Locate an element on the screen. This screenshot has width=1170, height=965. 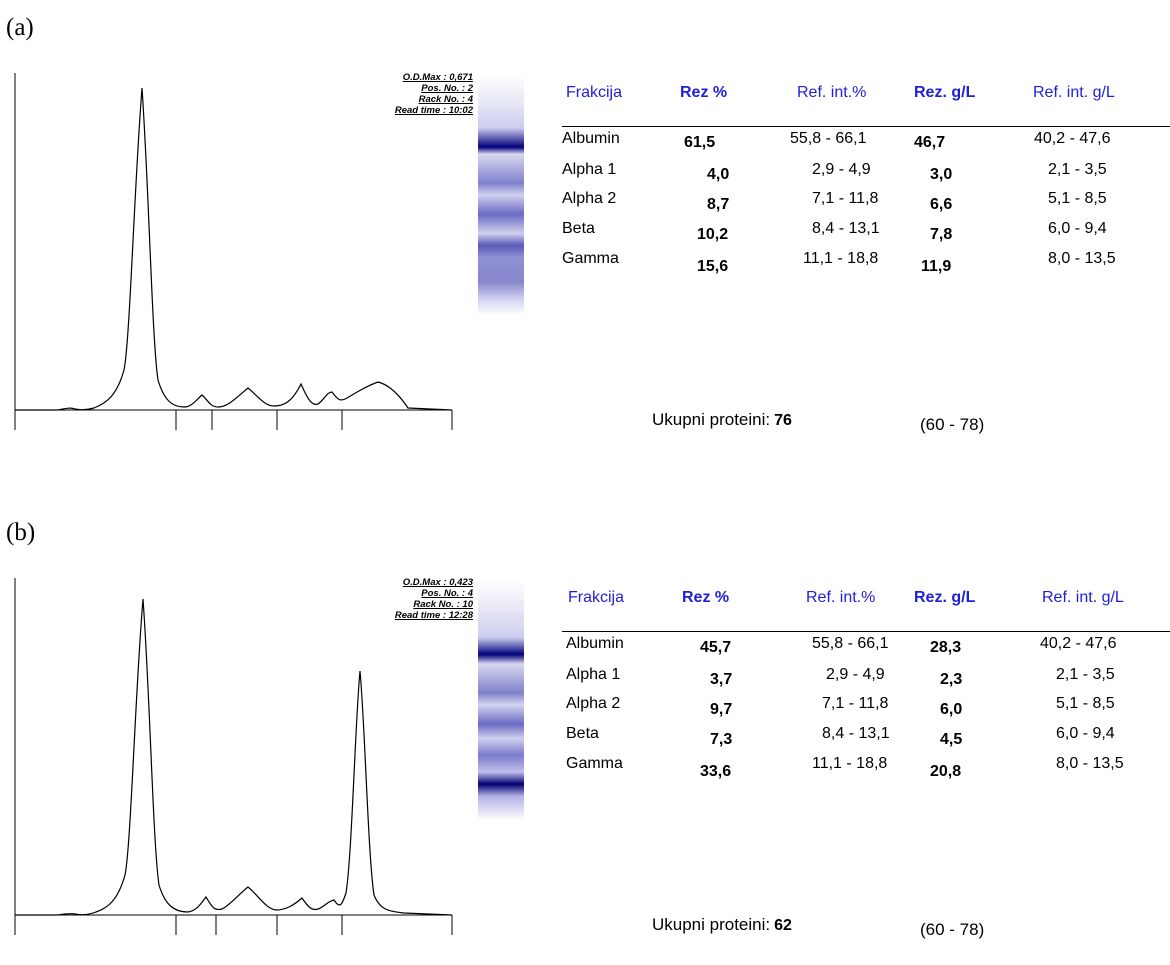
rez-pct: 4,0 is located at coordinates (718, 174).